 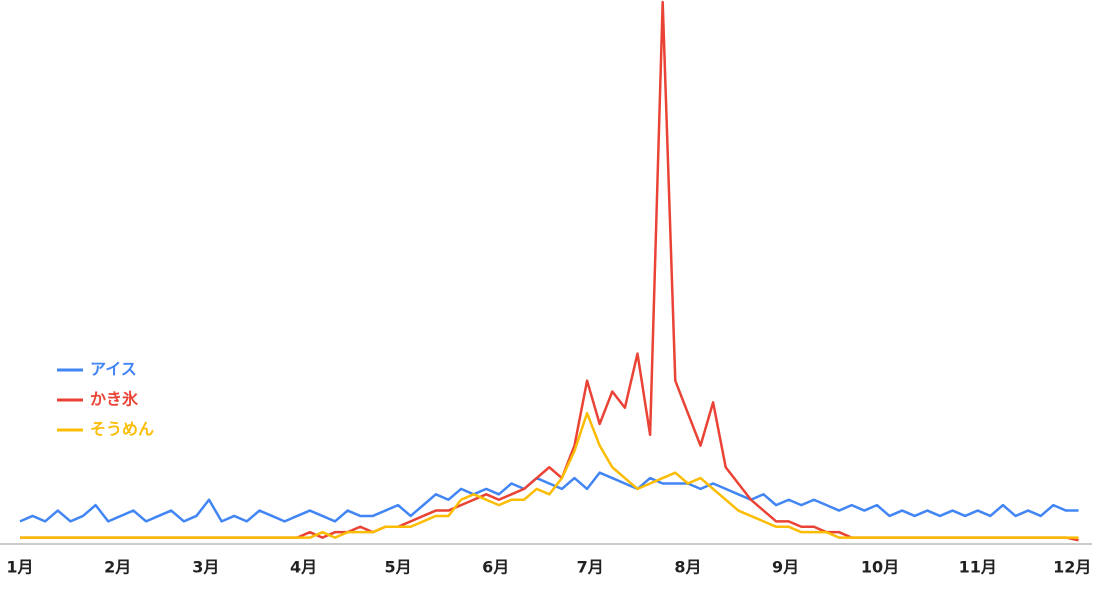 I want to click on x-tick-label: 6月, so click(x=495, y=567).